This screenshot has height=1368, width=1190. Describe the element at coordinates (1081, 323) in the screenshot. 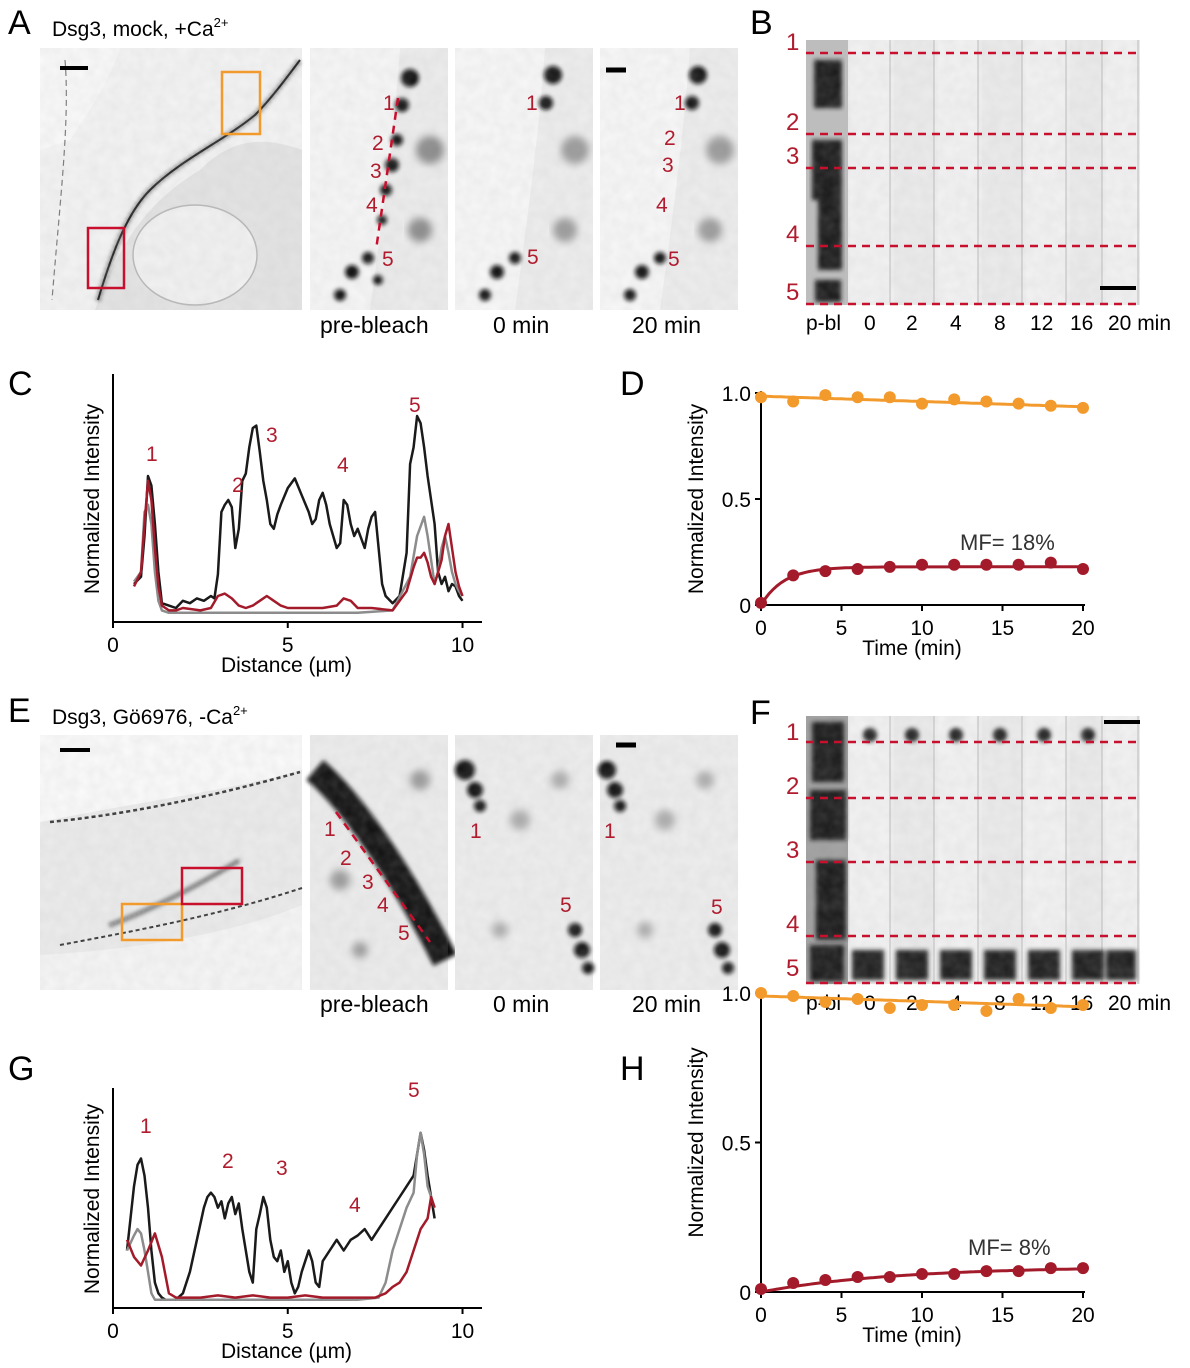

I see `time-label: 16` at that location.